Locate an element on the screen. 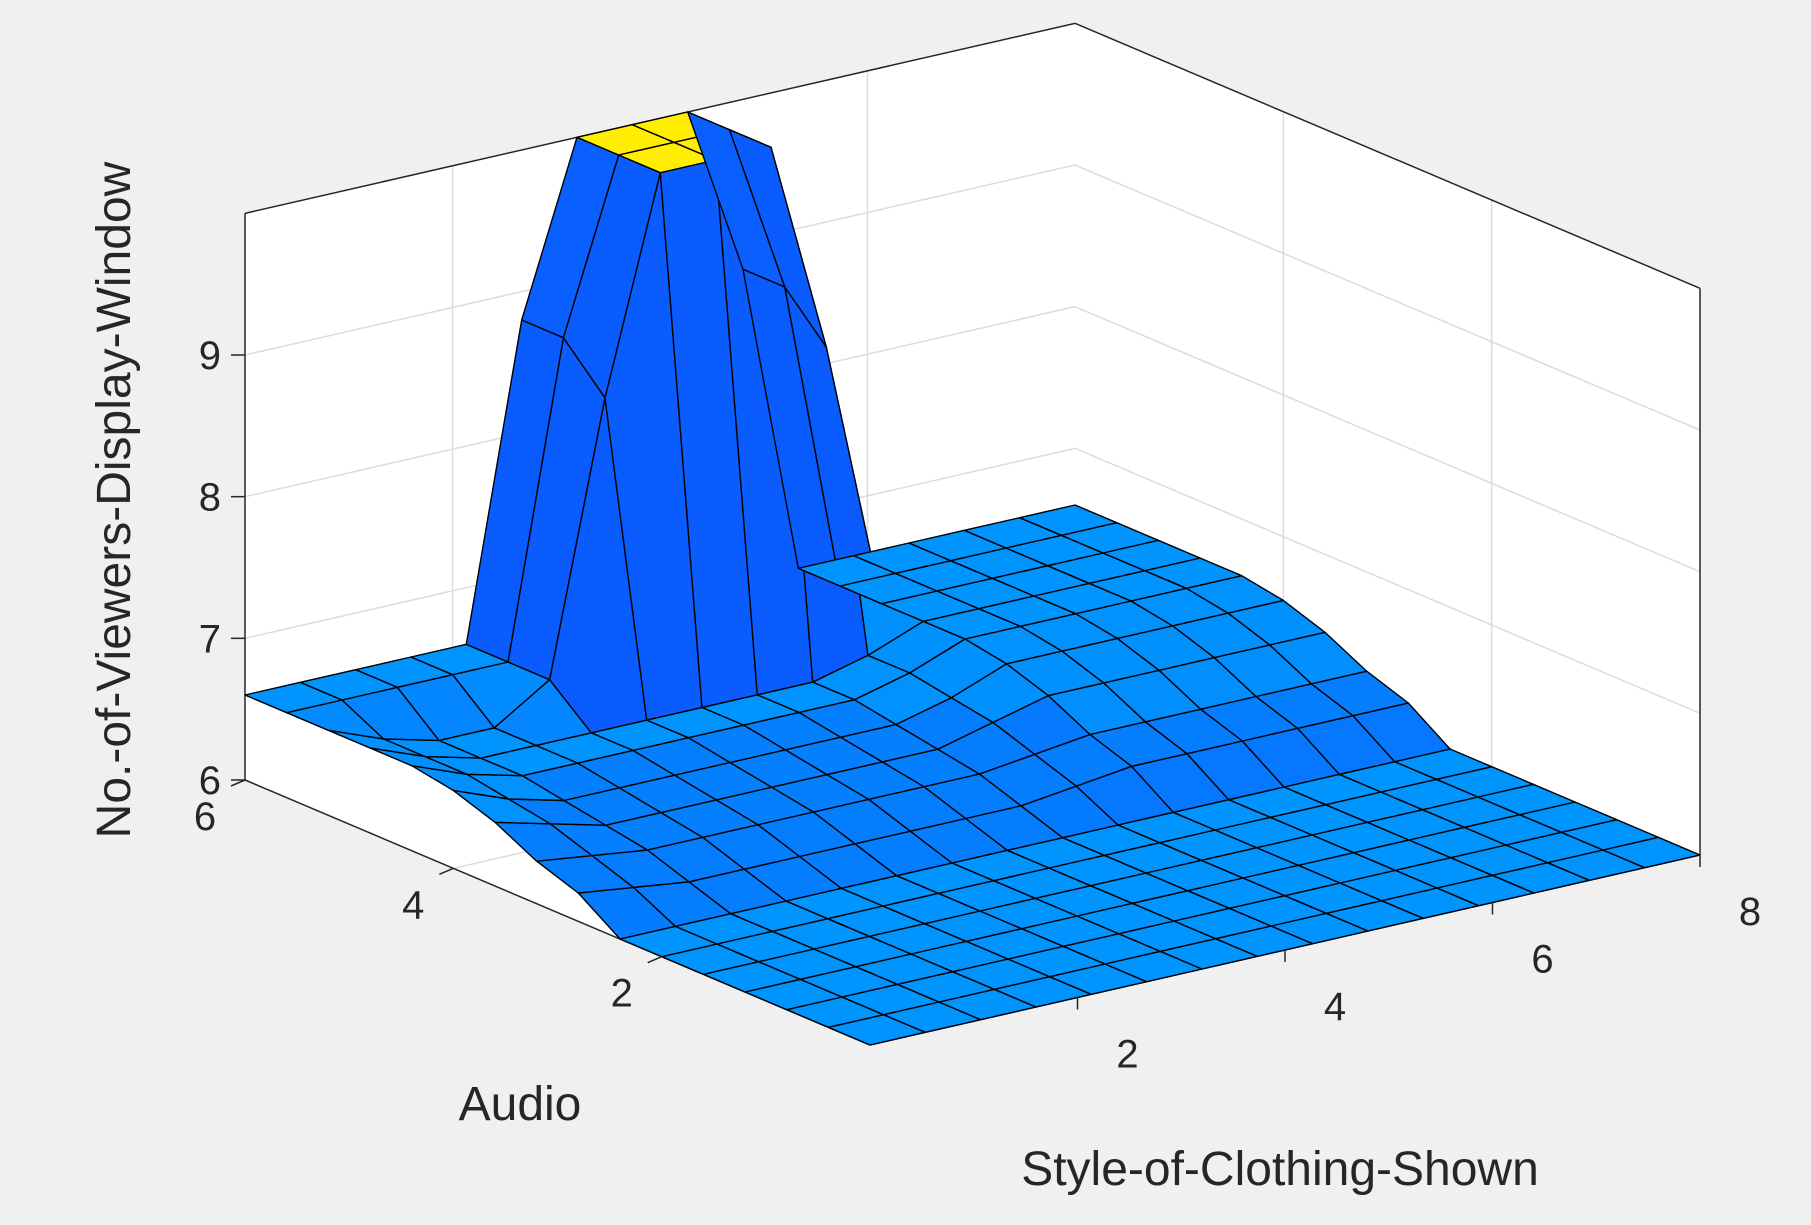 The width and height of the screenshot is (1811, 1225). surface-cell is located at coordinates (1068, 520).